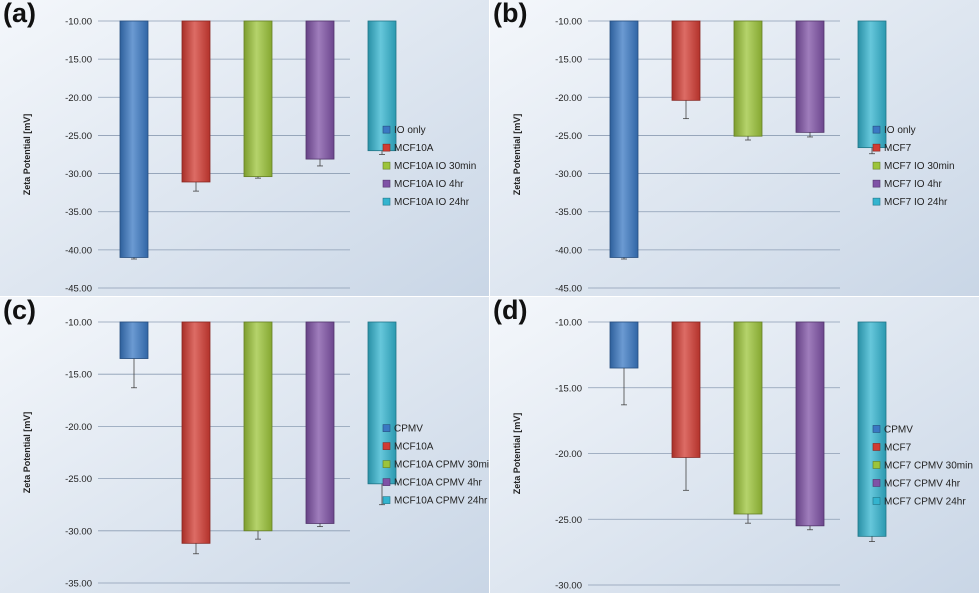  Describe the element at coordinates (435, 166) in the screenshot. I see `legend-entry: MCF10A IO 30min` at that location.